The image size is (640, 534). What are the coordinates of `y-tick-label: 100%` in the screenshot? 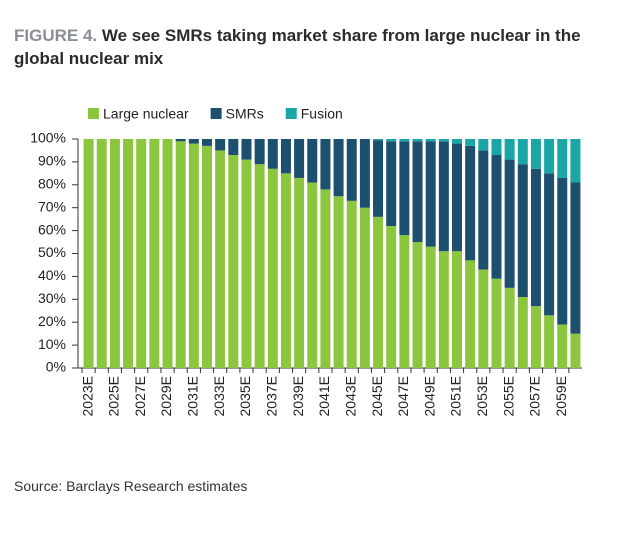 It's located at (48, 138).